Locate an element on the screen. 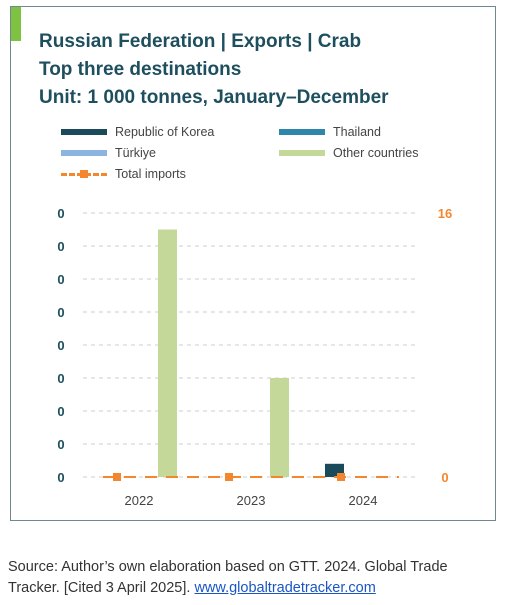 The height and width of the screenshot is (605, 511). legend-label-korea: Republic of Korea is located at coordinates (165, 132).